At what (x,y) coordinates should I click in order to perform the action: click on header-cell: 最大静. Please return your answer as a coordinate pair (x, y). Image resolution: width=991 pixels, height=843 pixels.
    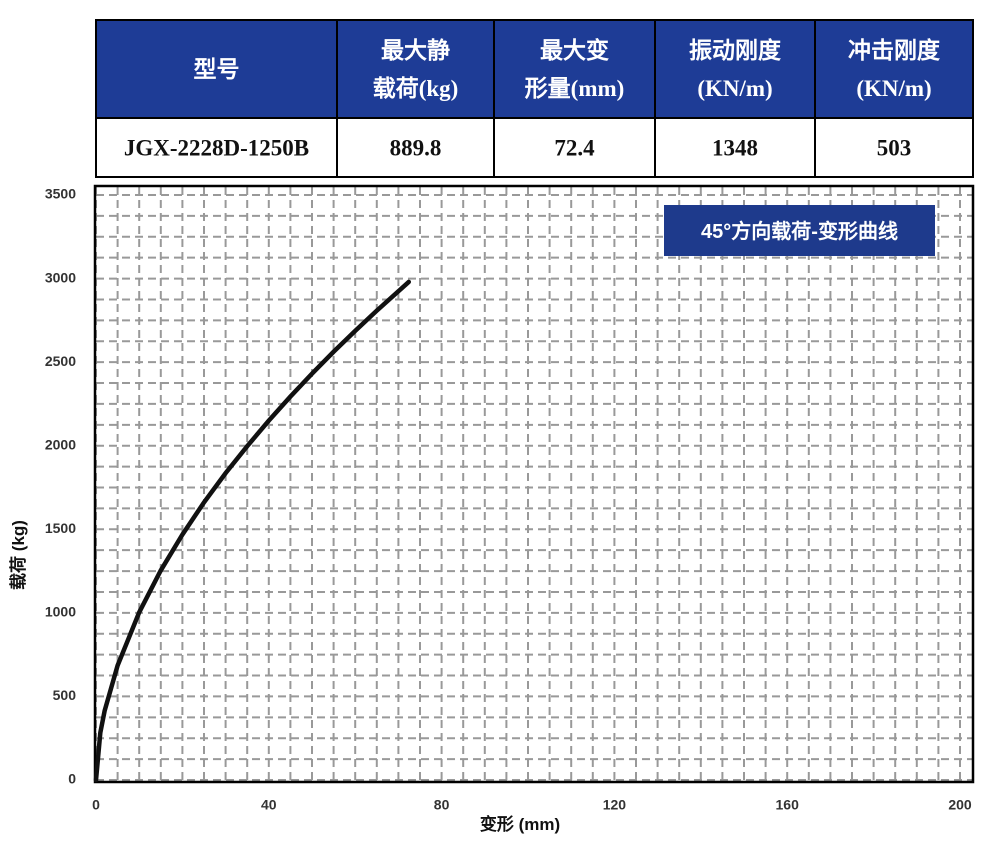
    Looking at the image, I should click on (415, 50).